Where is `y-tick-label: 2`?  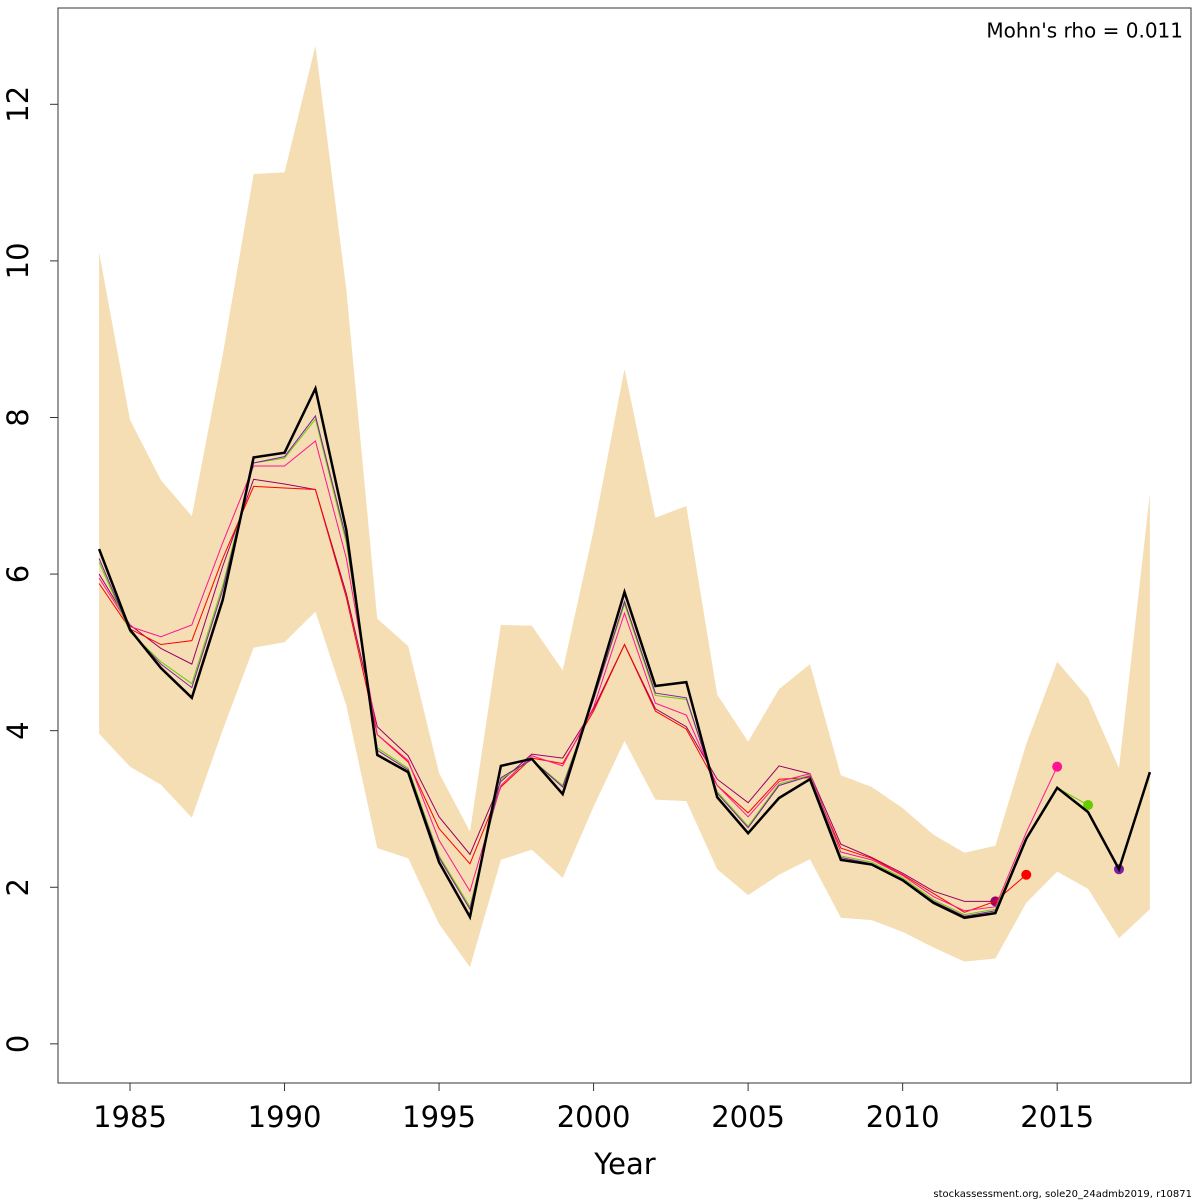 y-tick-label: 2 is located at coordinates (18, 887).